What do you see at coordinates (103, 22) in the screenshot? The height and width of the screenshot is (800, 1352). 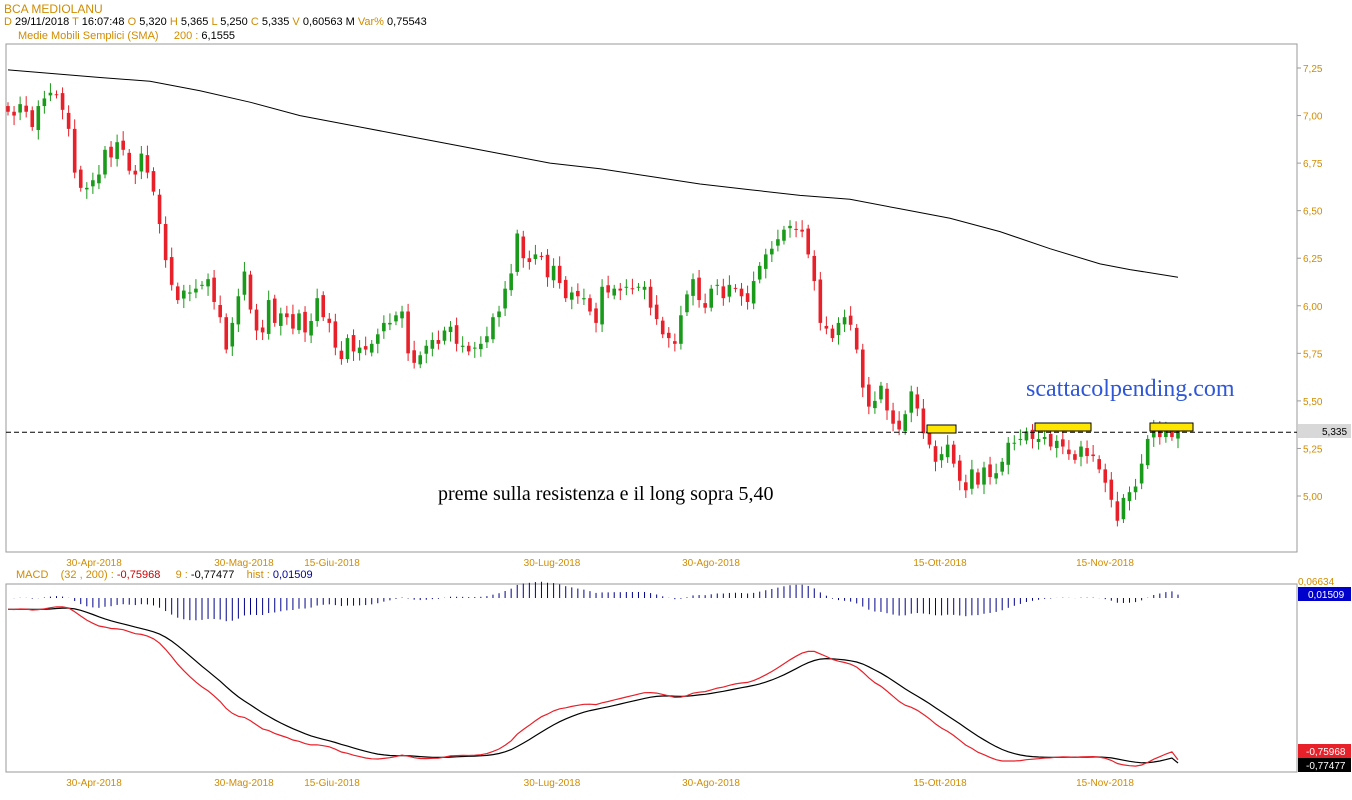 I see `time-value: 16:07:48` at bounding box center [103, 22].